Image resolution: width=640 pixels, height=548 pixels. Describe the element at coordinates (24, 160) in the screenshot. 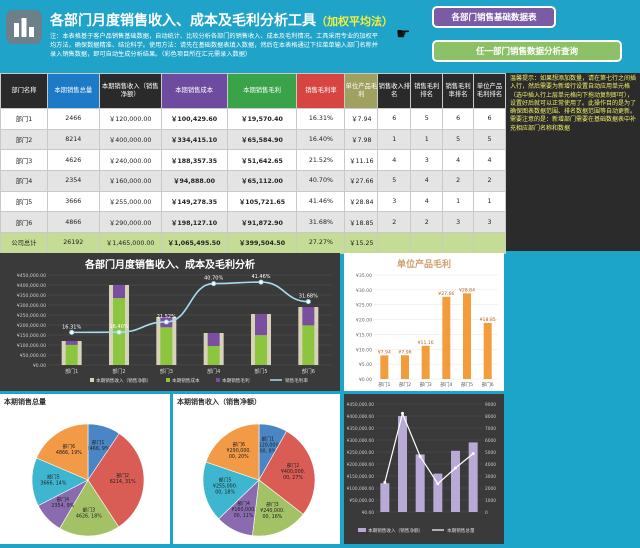

I see `table-cell: 部门3` at that location.